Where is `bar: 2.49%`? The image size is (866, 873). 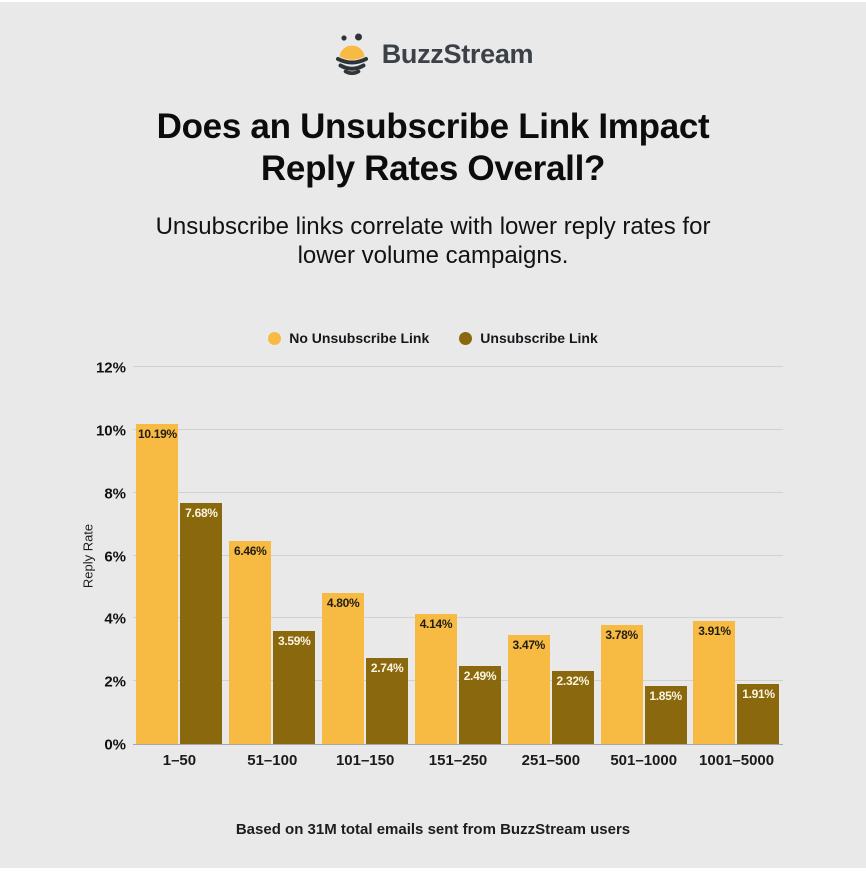
bar: 2.49% is located at coordinates (479, 704).